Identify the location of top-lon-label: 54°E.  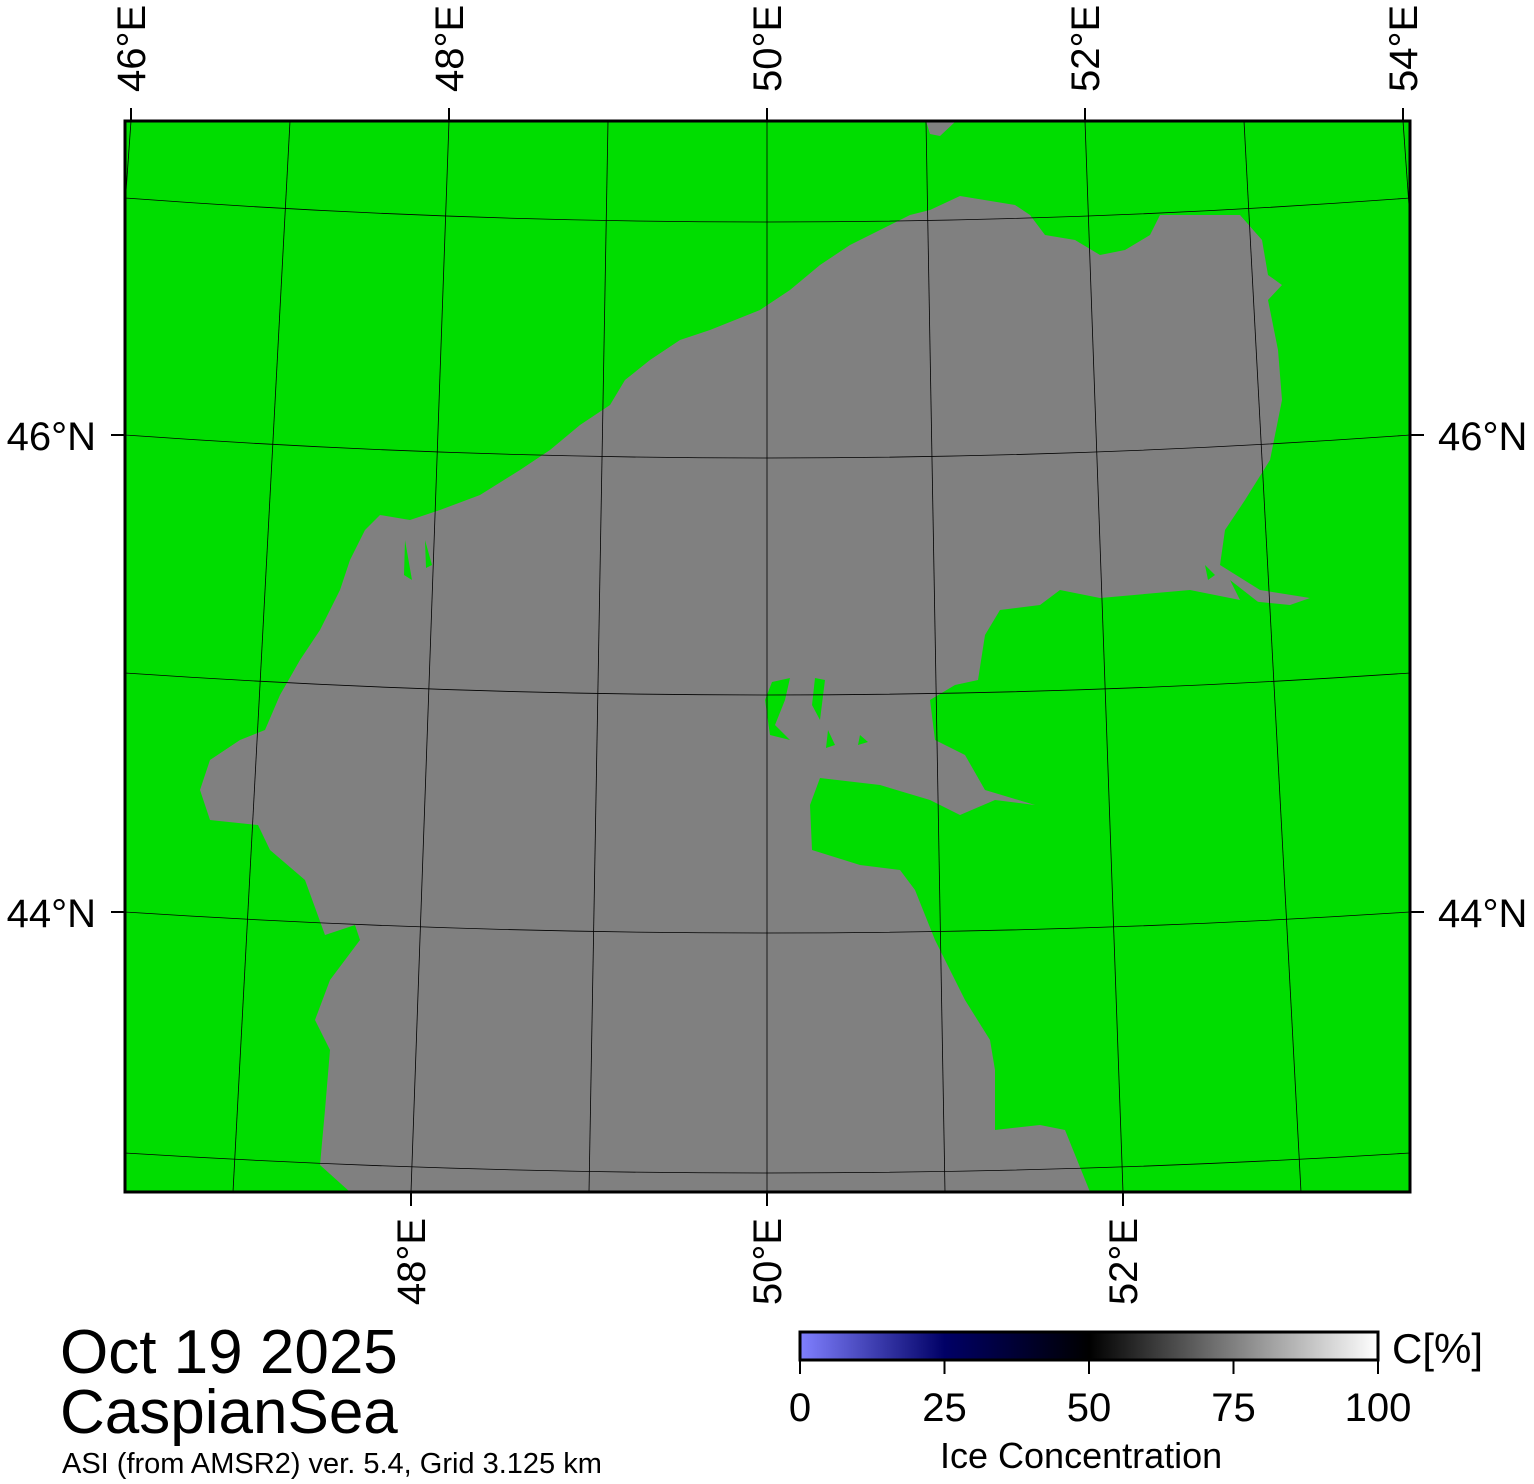
(1404, 48).